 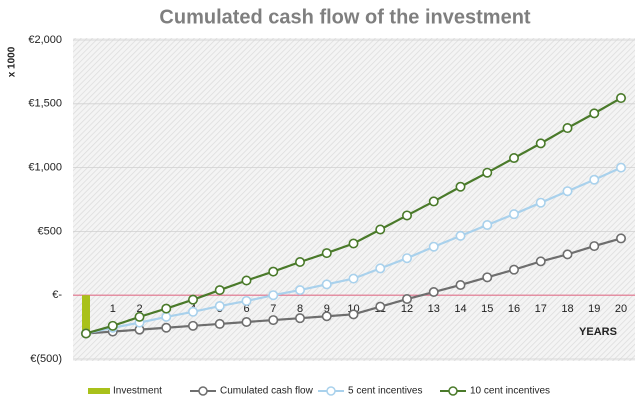 What do you see at coordinates (45, 168) in the screenshot?
I see `y-tick-label: €1,000` at bounding box center [45, 168].